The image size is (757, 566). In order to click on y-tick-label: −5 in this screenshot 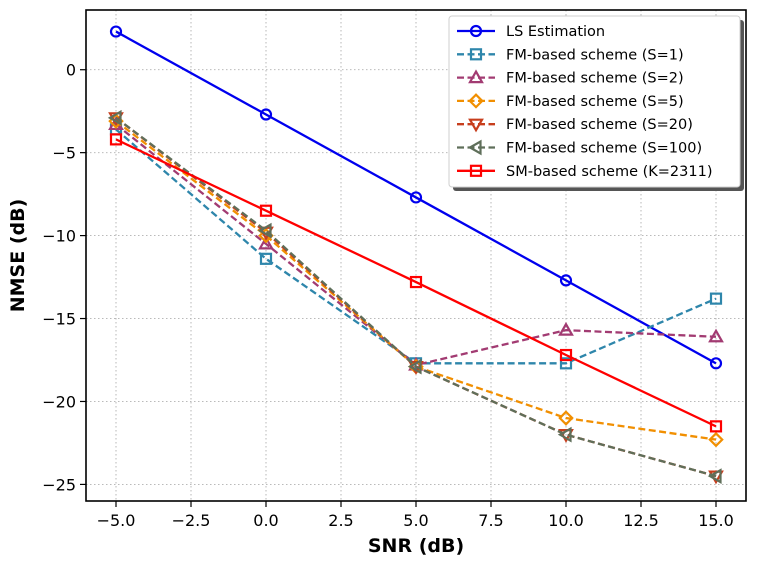, I will do `click(64, 153)`.